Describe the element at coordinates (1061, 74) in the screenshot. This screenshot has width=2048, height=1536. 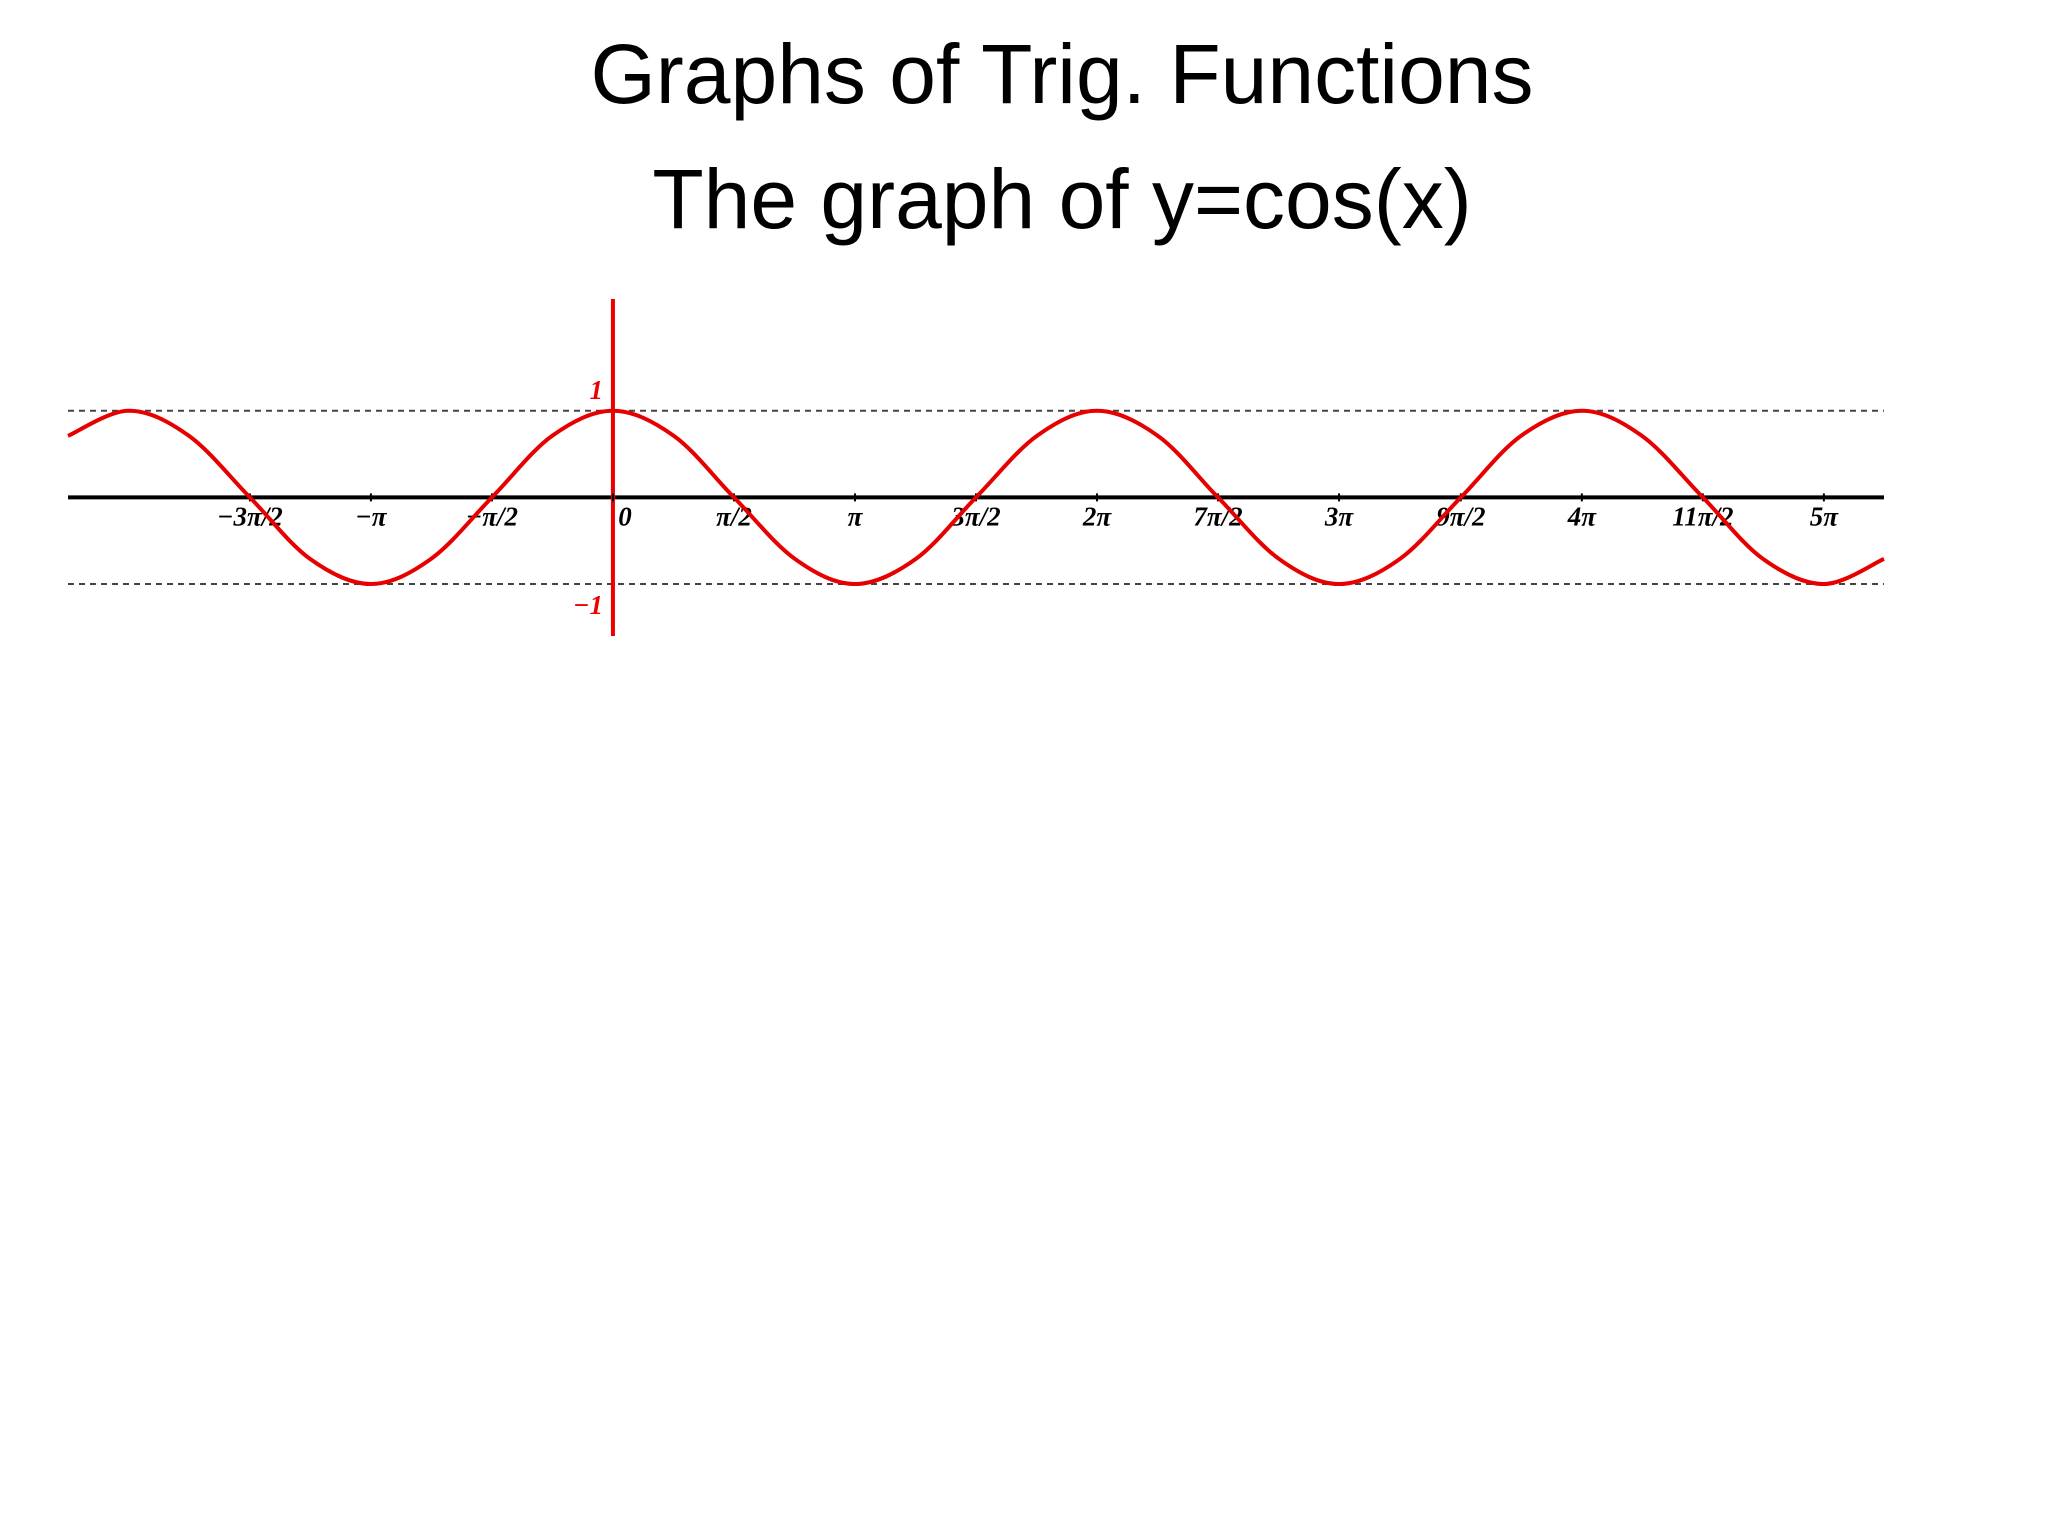
I see `title: Graphs of Trig. Functions` at that location.